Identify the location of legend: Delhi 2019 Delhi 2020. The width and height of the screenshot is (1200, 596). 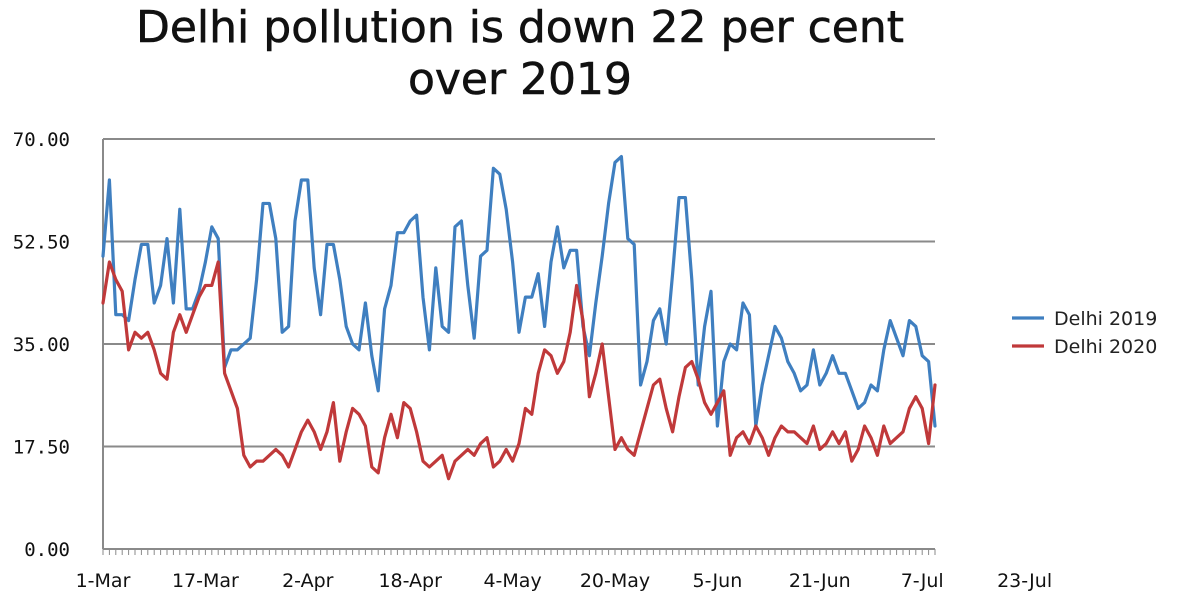
(1084, 333).